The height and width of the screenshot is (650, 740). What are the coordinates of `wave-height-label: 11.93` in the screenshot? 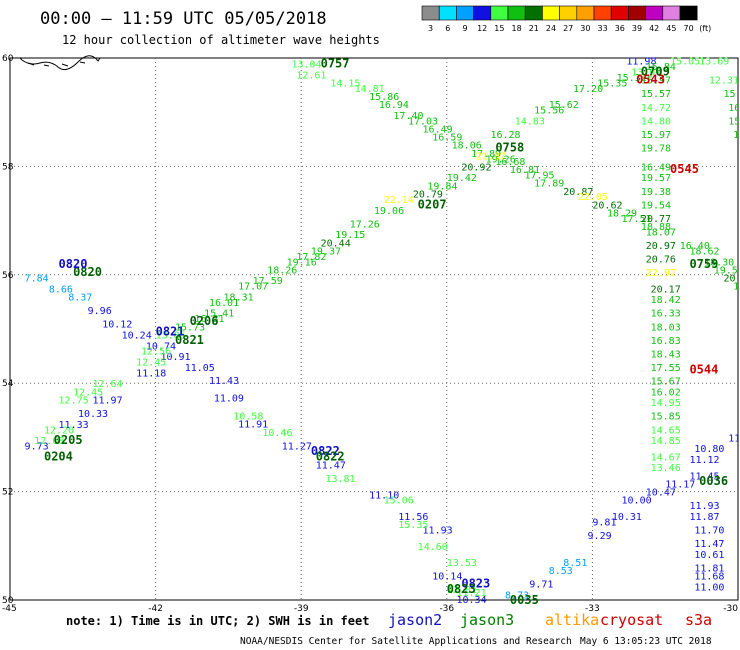 It's located at (704, 506).